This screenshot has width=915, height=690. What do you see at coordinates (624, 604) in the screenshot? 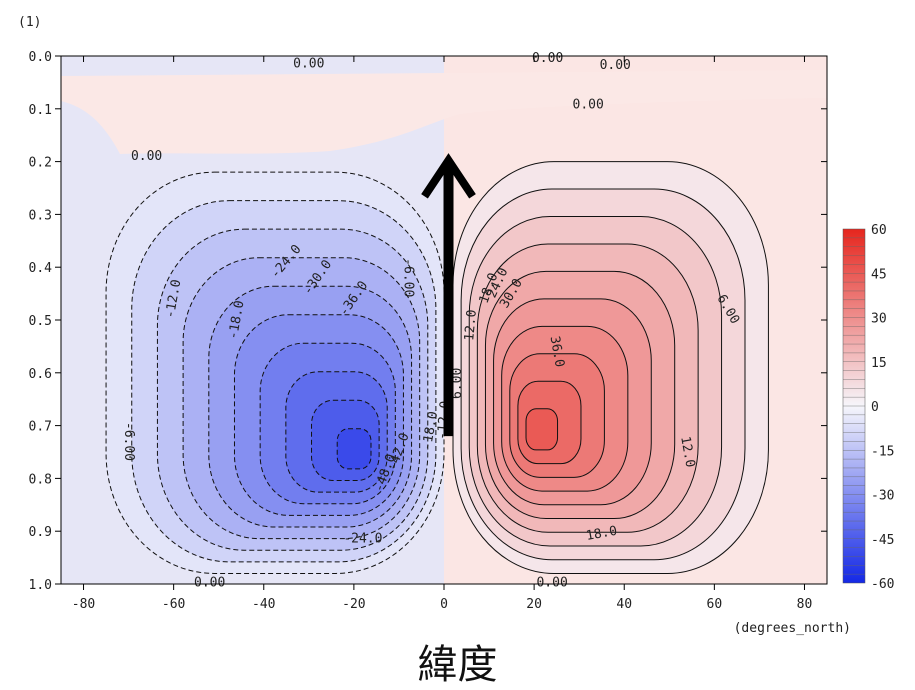
I see `x-tick-label: 40` at bounding box center [624, 604].